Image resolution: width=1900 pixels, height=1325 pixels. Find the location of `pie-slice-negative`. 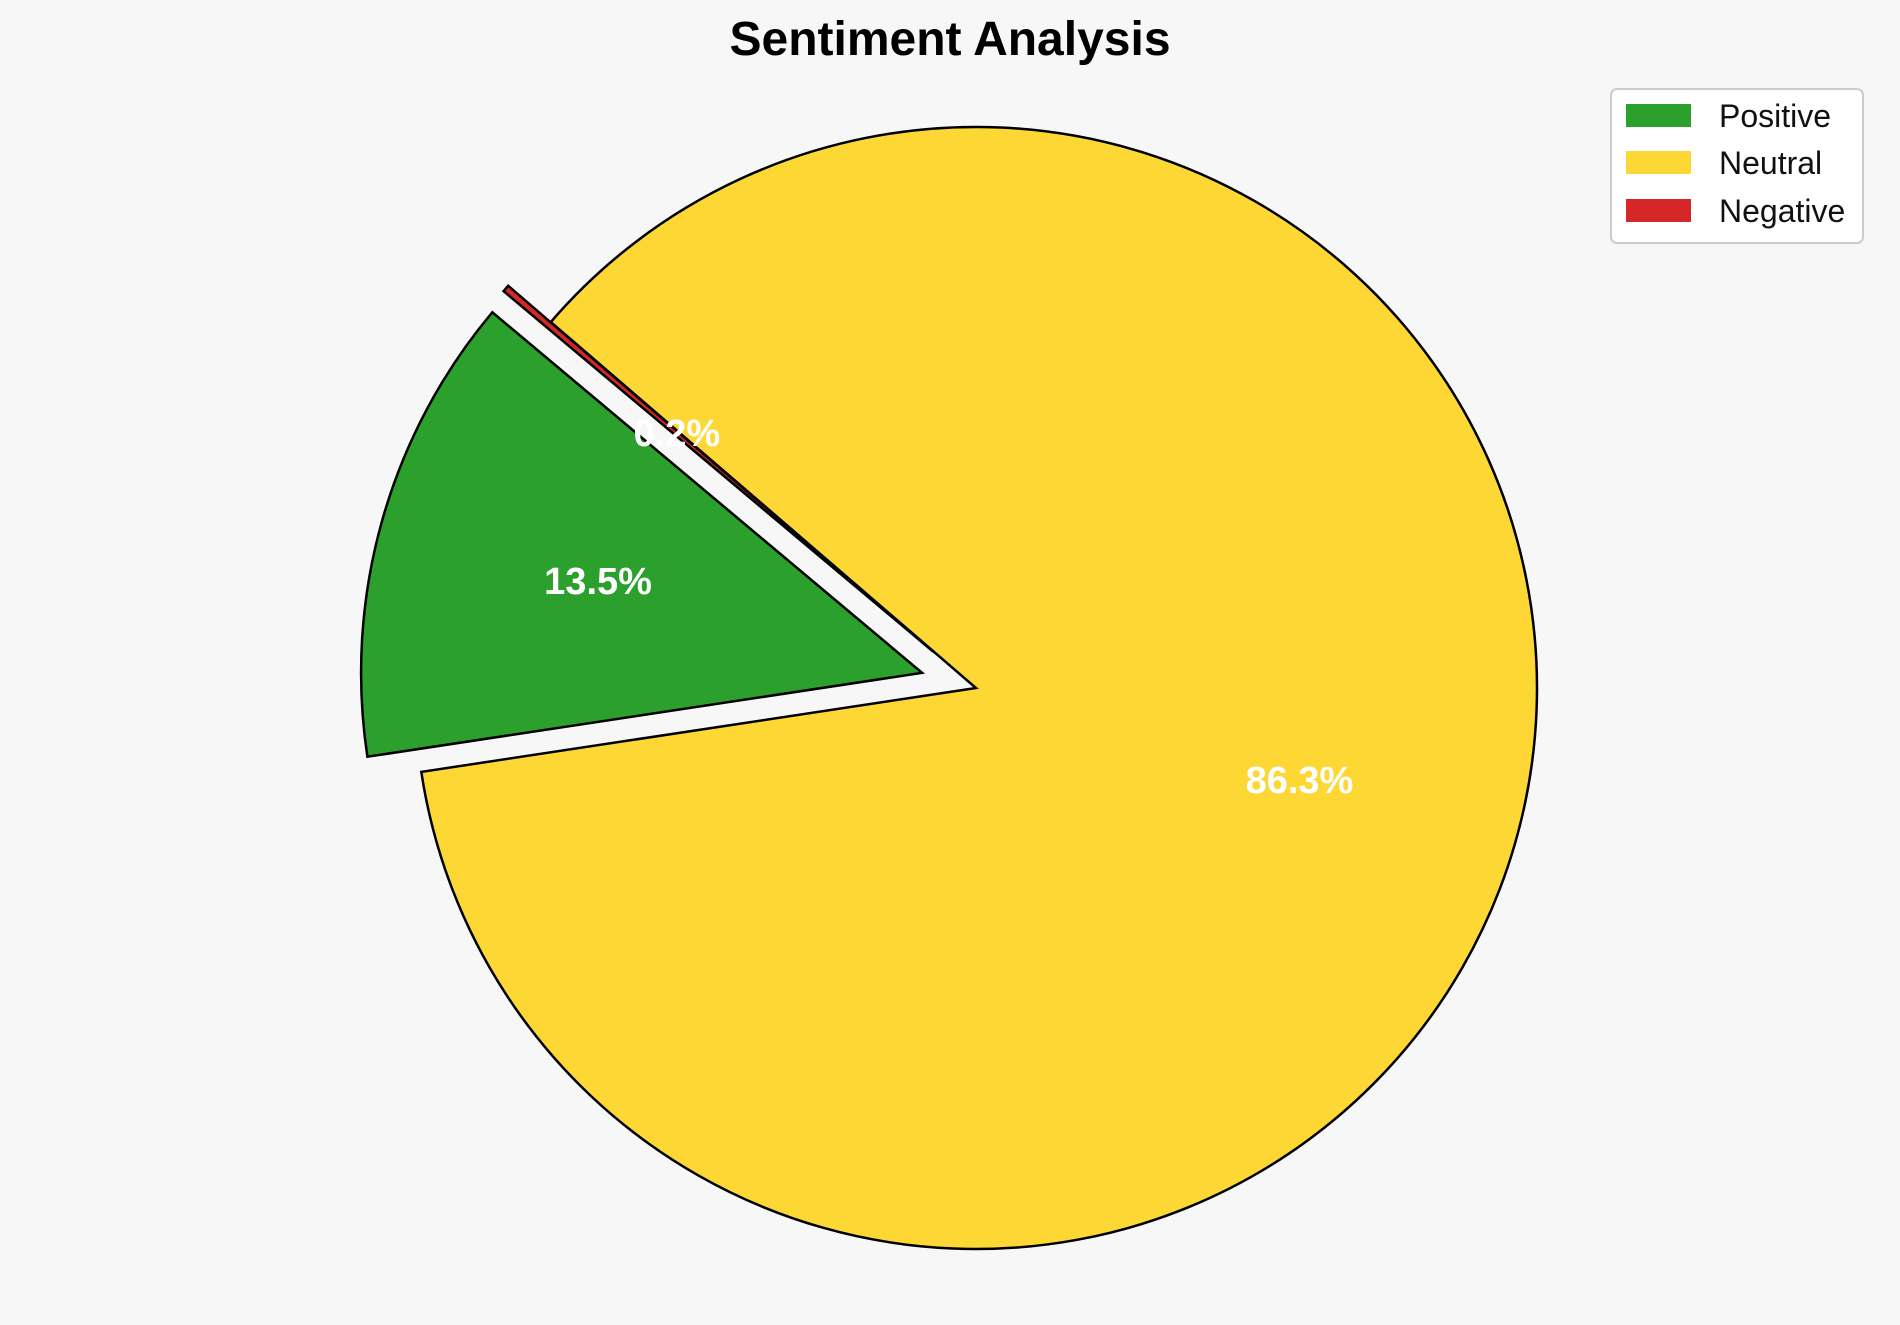

pie-slice-negative is located at coordinates (718, 468).